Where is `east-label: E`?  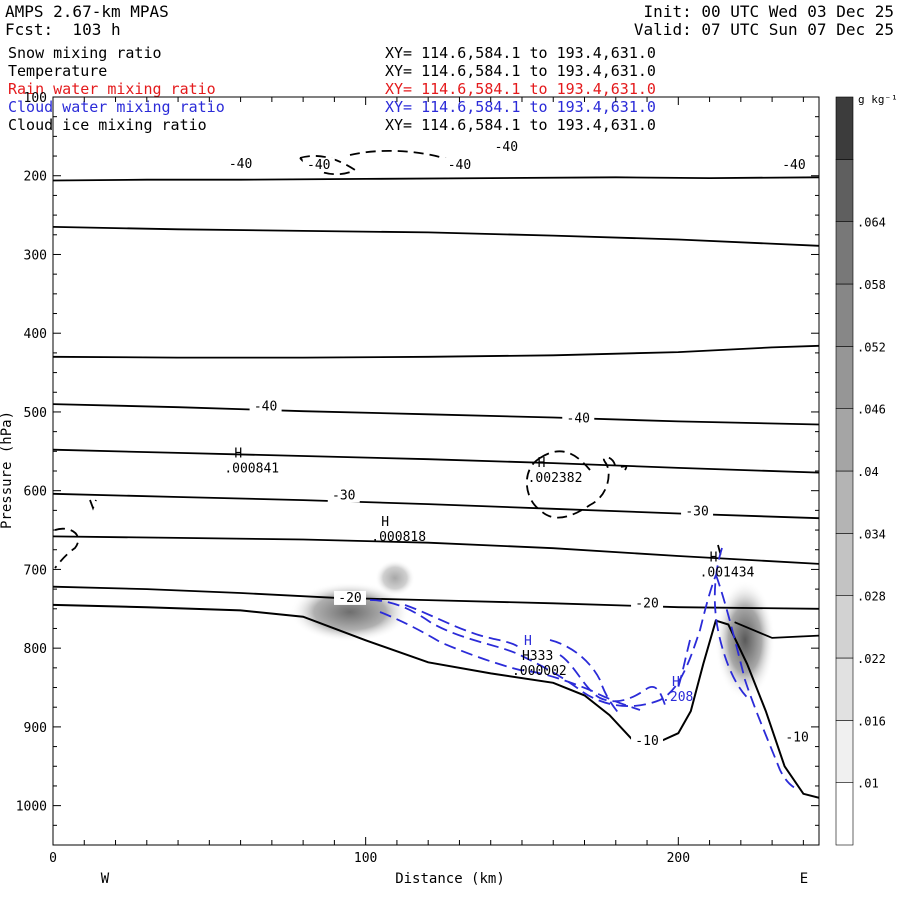
east-label: E is located at coordinates (804, 879).